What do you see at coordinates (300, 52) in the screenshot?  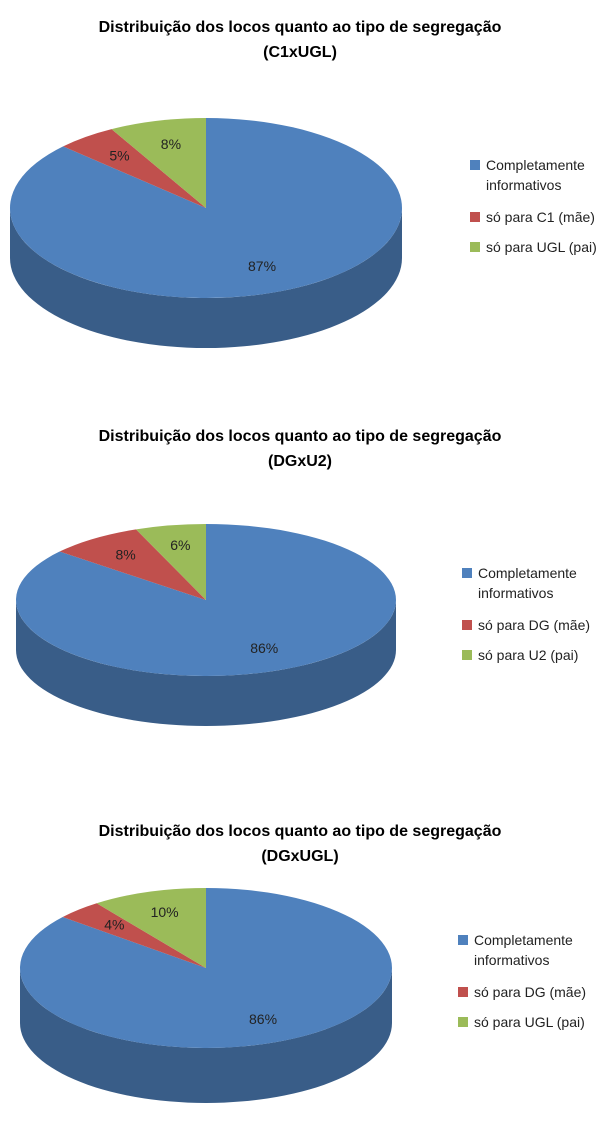 I see `chart-title: (C1xUGL)` at bounding box center [300, 52].